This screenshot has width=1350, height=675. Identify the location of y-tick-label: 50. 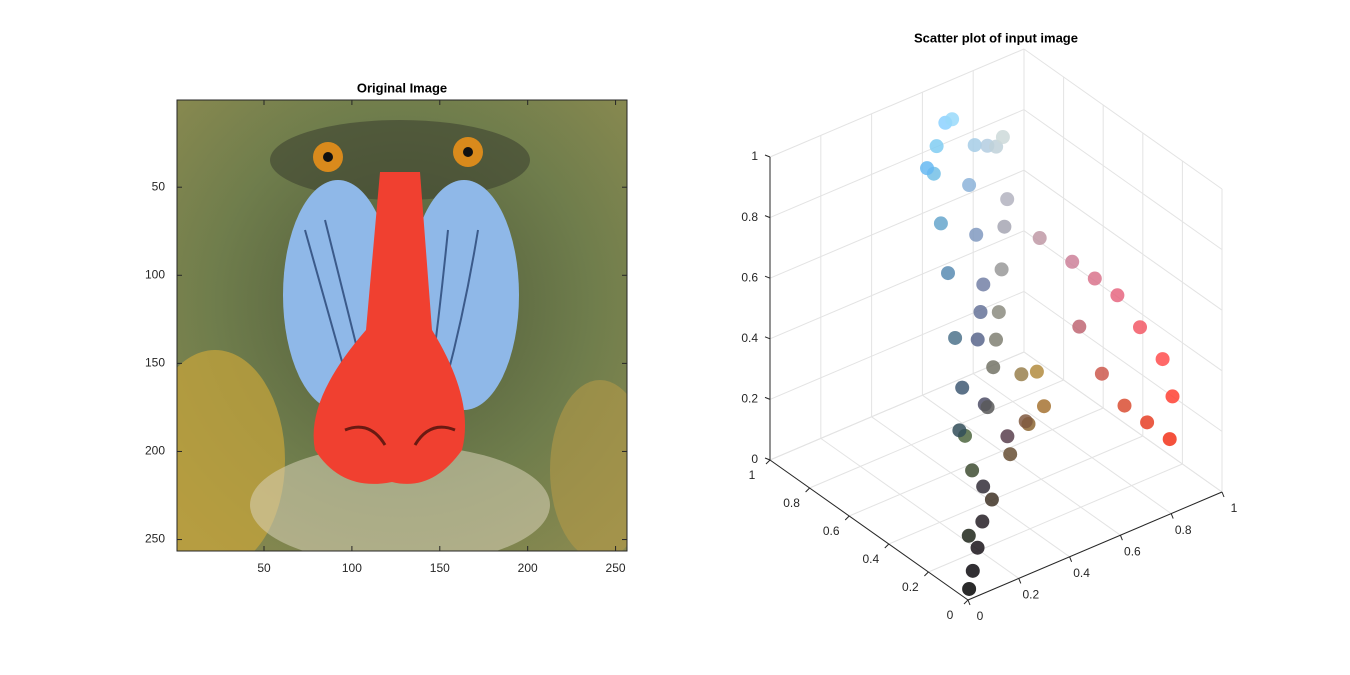
(159, 186).